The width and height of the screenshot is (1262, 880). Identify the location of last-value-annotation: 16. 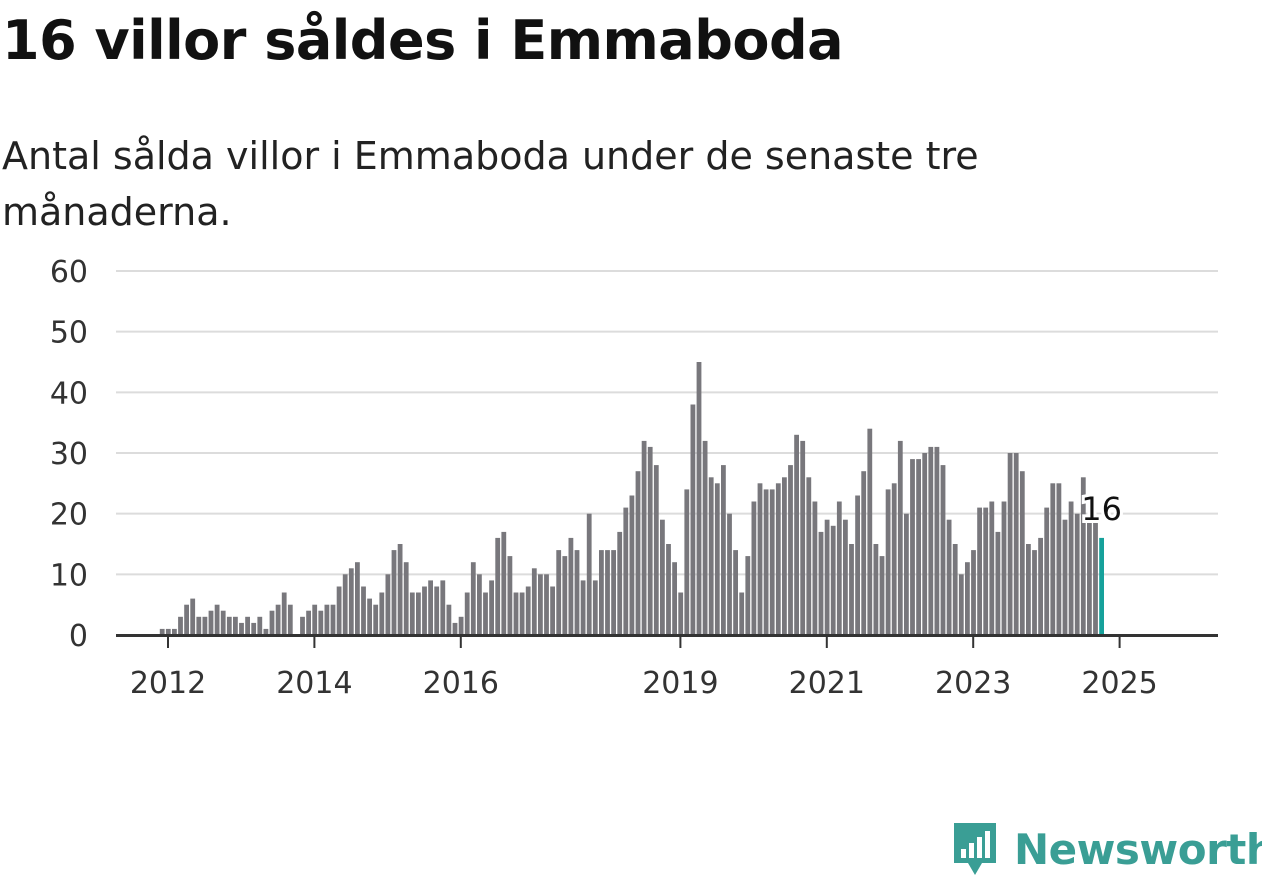
(1101, 509).